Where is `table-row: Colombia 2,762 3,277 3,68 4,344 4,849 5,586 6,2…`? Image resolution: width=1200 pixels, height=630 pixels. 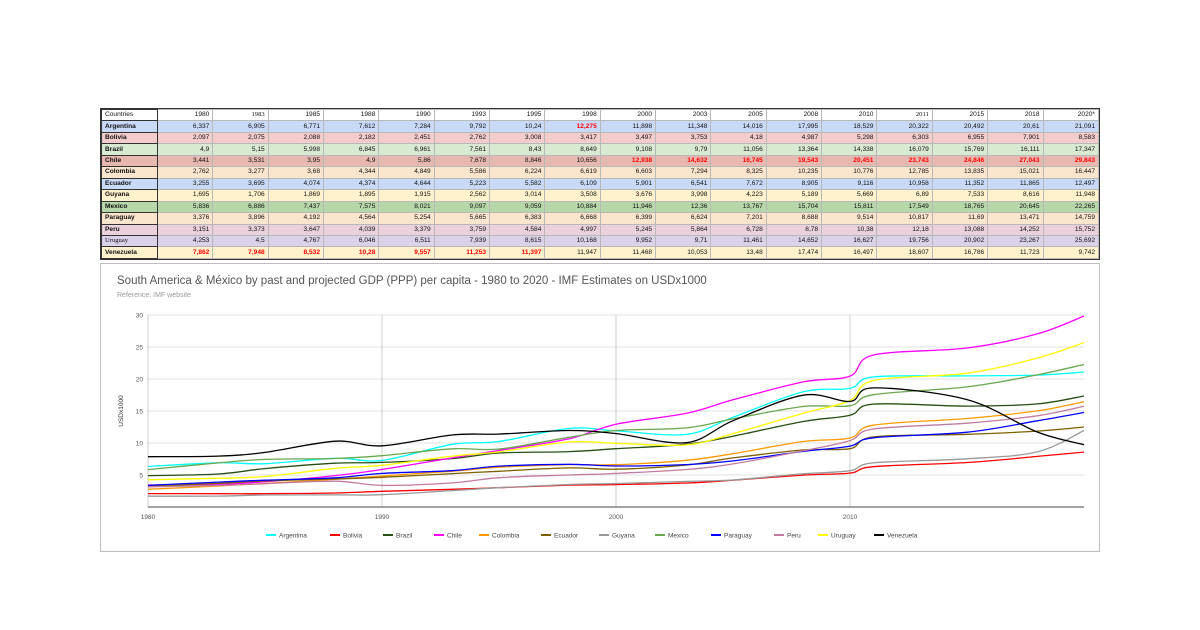
table-row: Colombia 2,762 3,277 3,68 4,344 4,849 5,586 6,2… is located at coordinates (600, 172).